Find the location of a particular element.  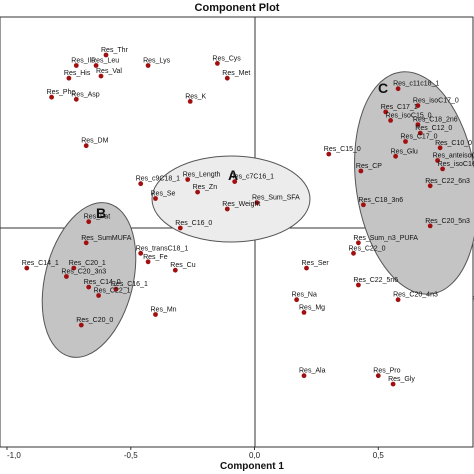

group-label-a: A is located at coordinates (233, 175).